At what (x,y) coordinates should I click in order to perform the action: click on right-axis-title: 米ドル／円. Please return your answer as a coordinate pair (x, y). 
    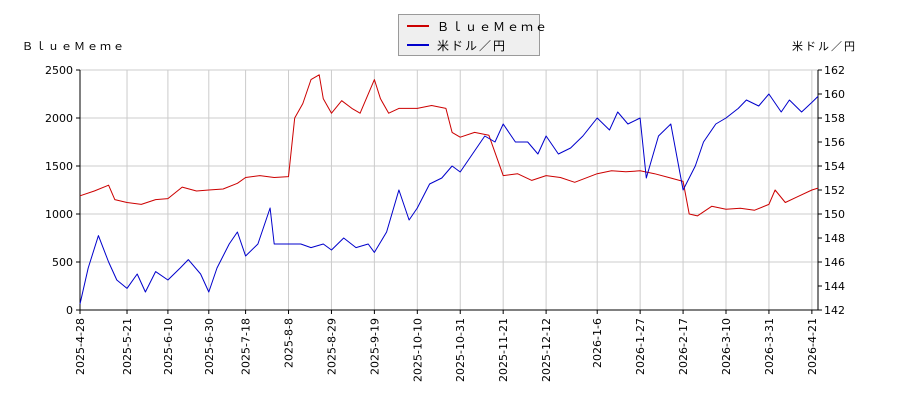
    Looking at the image, I should click on (824, 46).